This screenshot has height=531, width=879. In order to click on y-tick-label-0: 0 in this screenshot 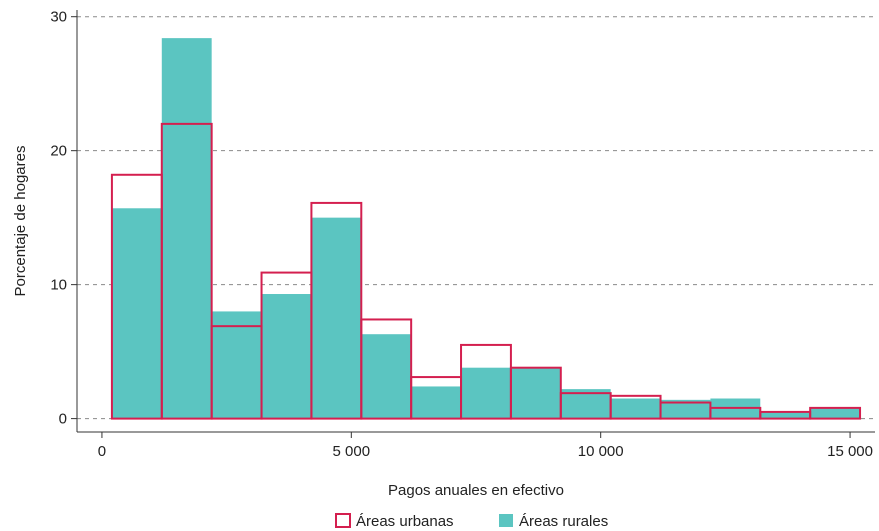, I will do `click(63, 419)`.